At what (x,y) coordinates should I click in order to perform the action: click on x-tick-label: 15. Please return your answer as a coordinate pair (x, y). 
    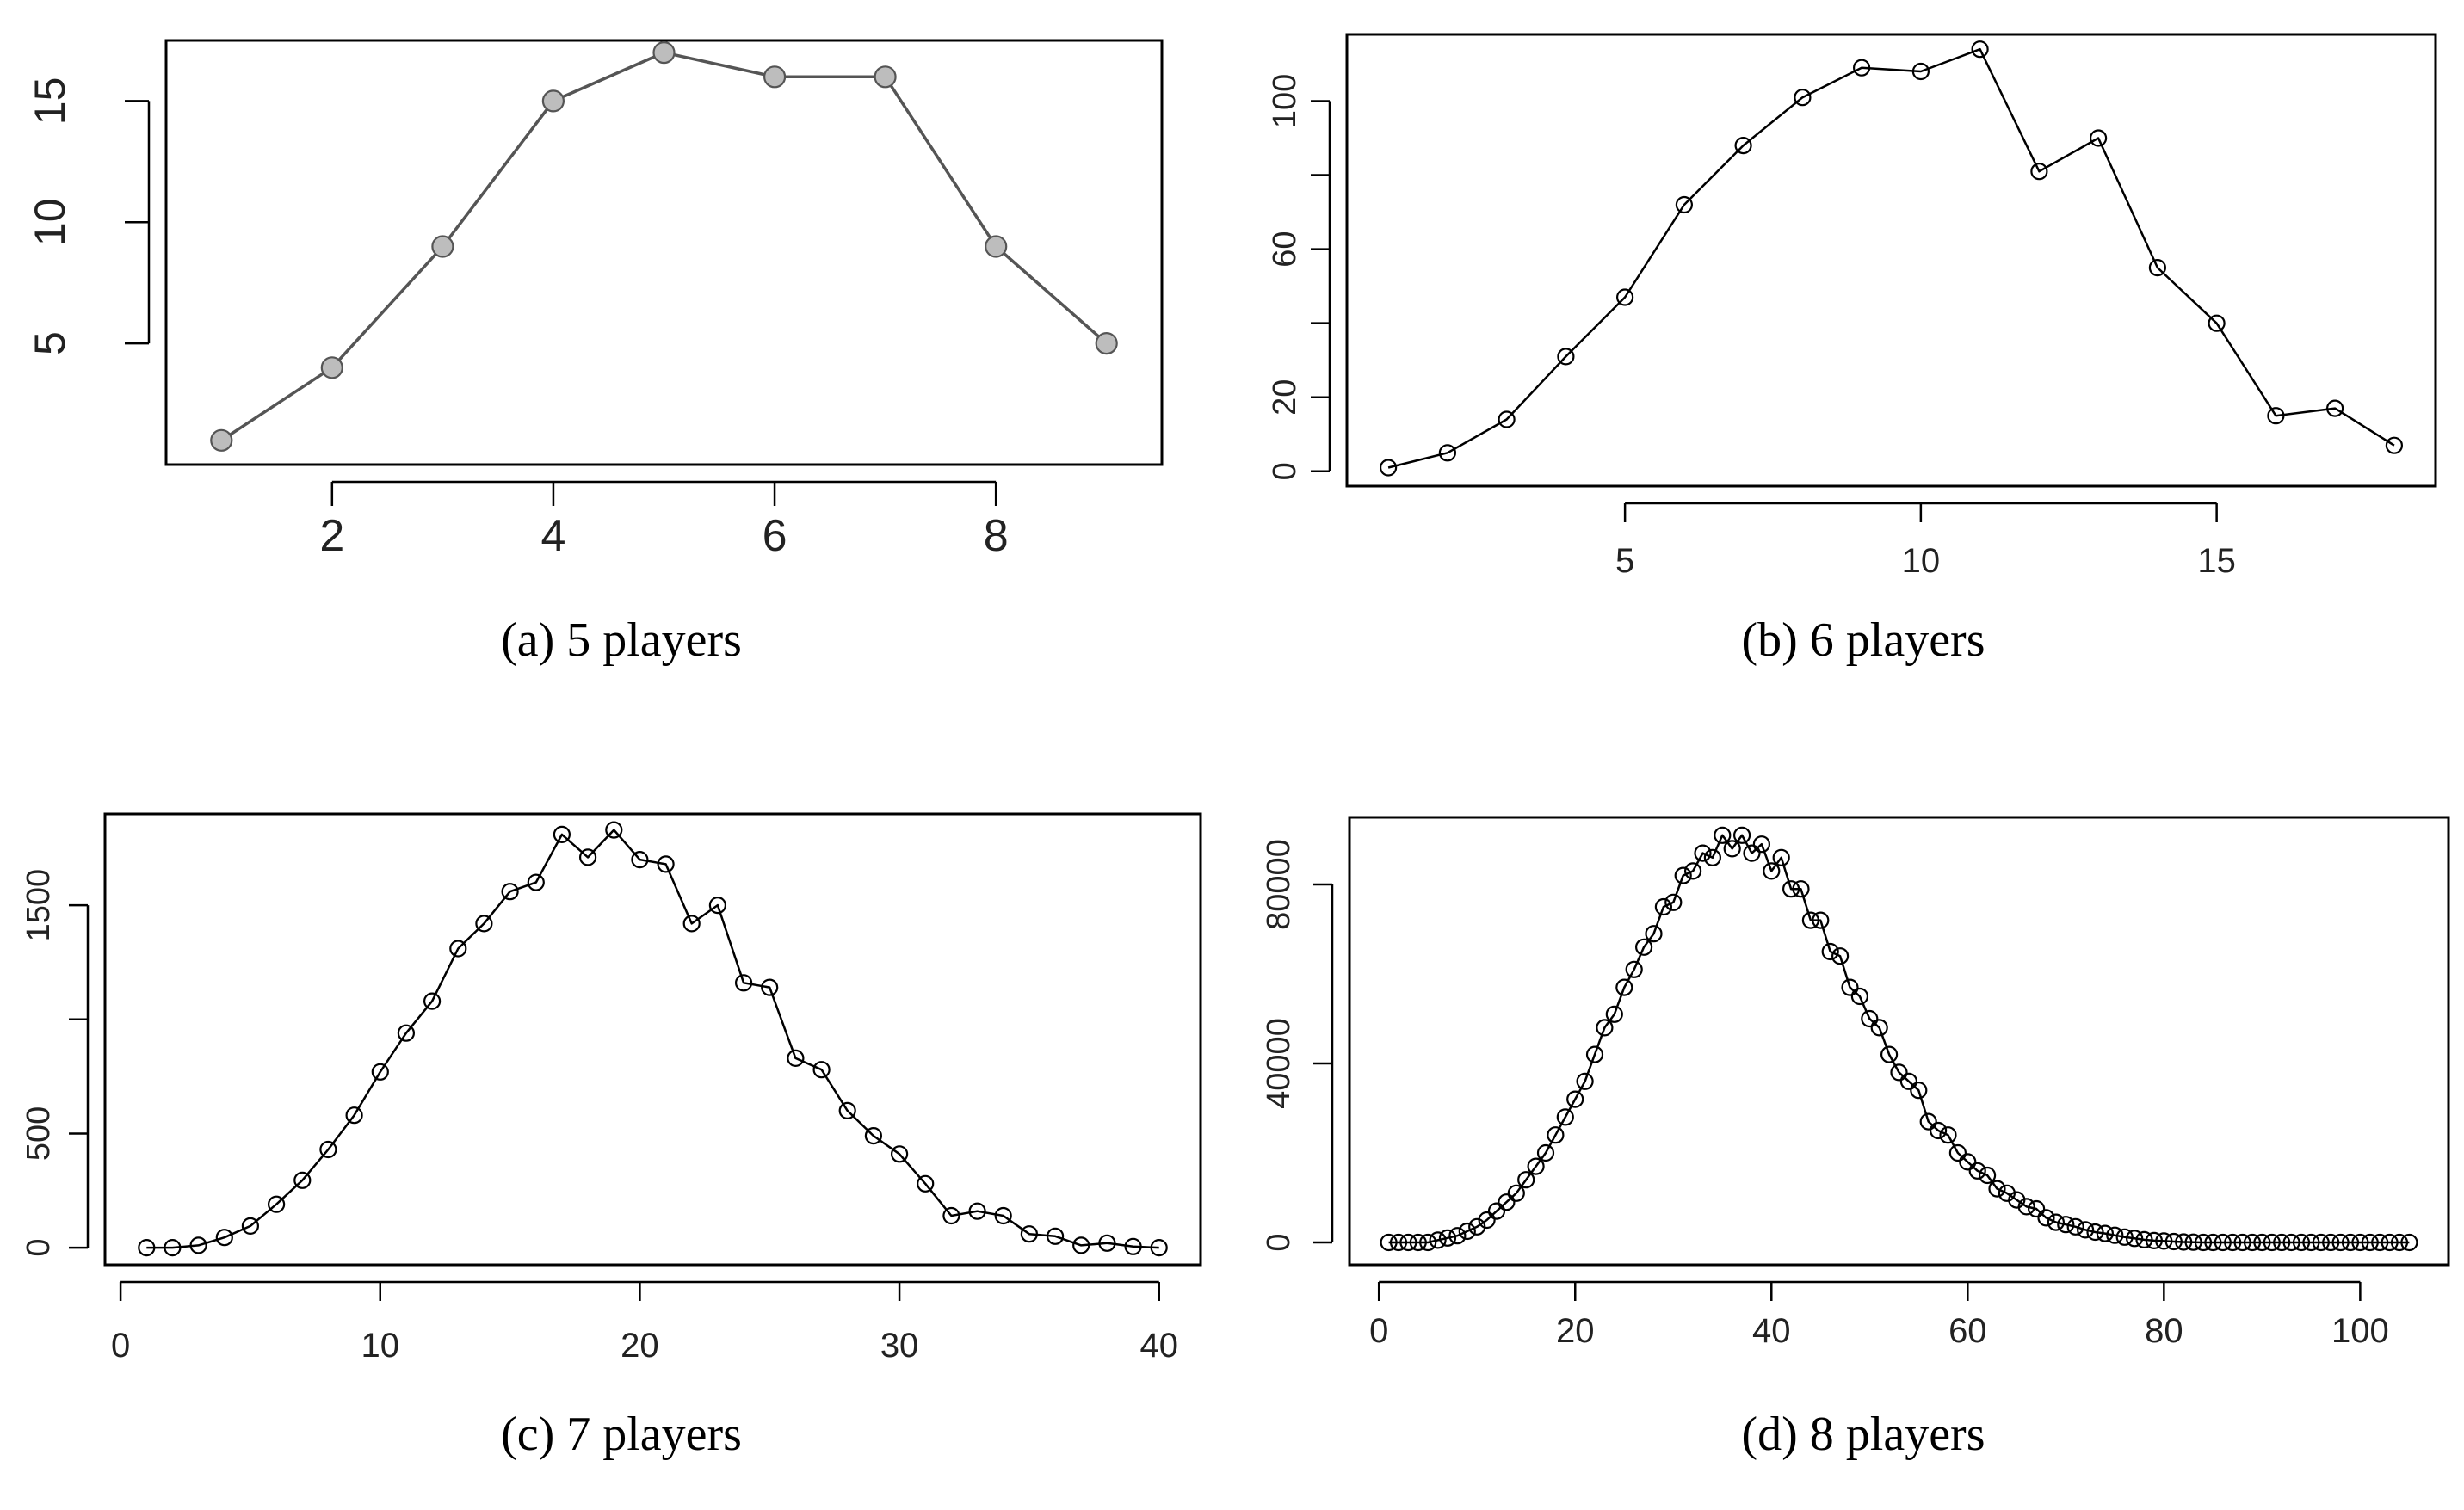
    Looking at the image, I should click on (2216, 561).